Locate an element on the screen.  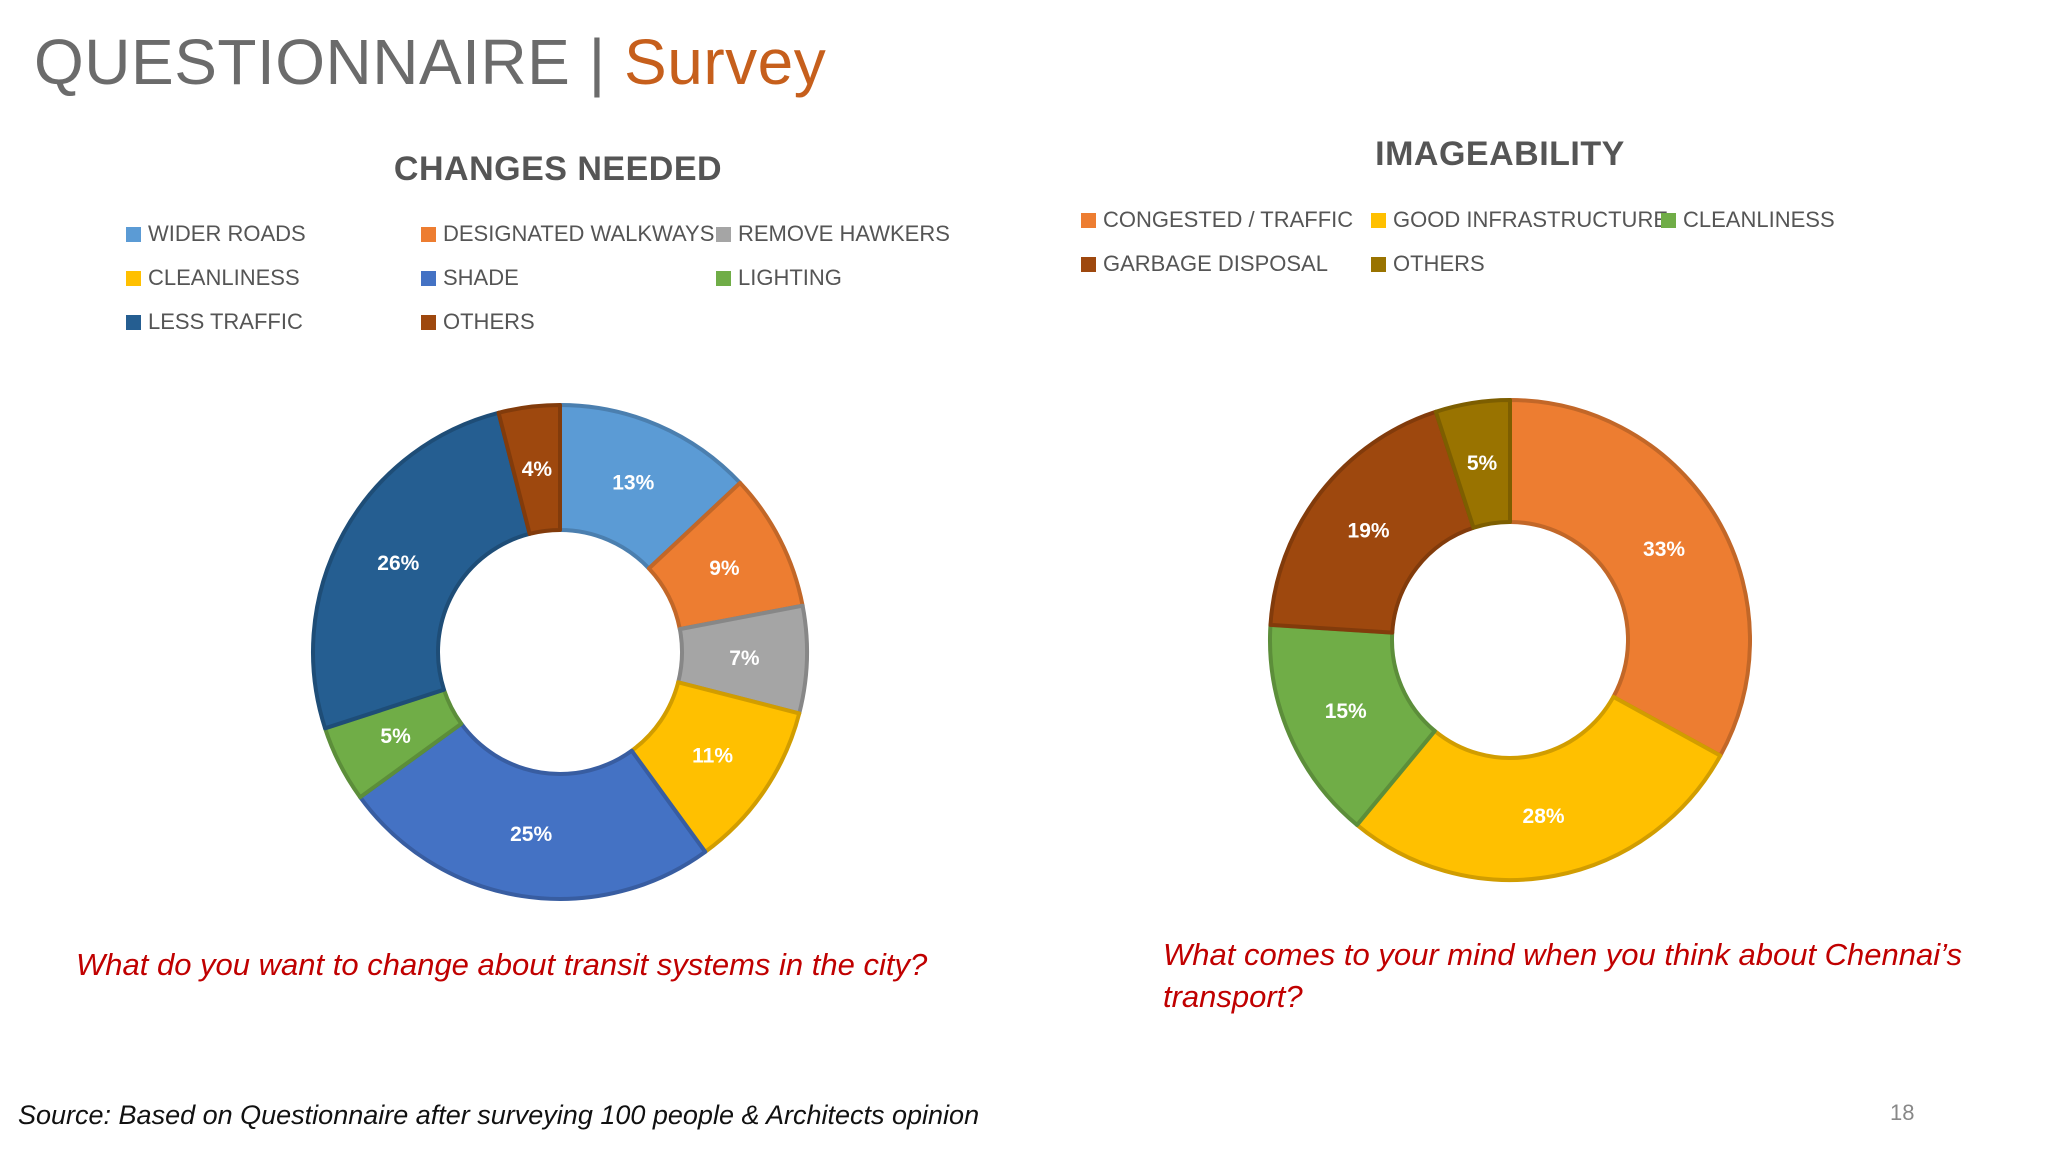
slide-title: QUESTIONNAIRE | Survey is located at coordinates (430, 62).